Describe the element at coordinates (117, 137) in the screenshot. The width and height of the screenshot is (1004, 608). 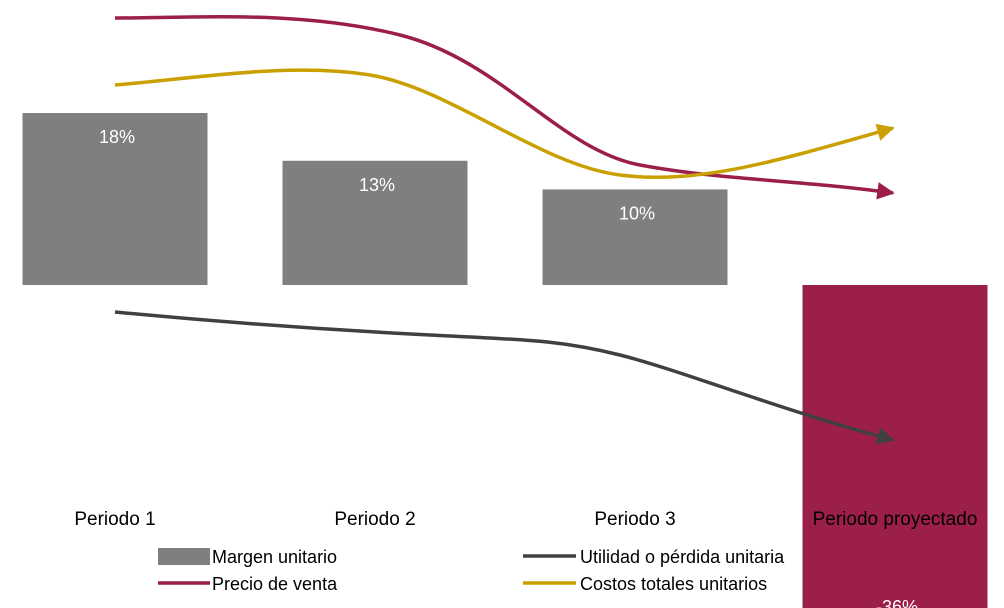
I see `bar-value-label-1: 18%` at that location.